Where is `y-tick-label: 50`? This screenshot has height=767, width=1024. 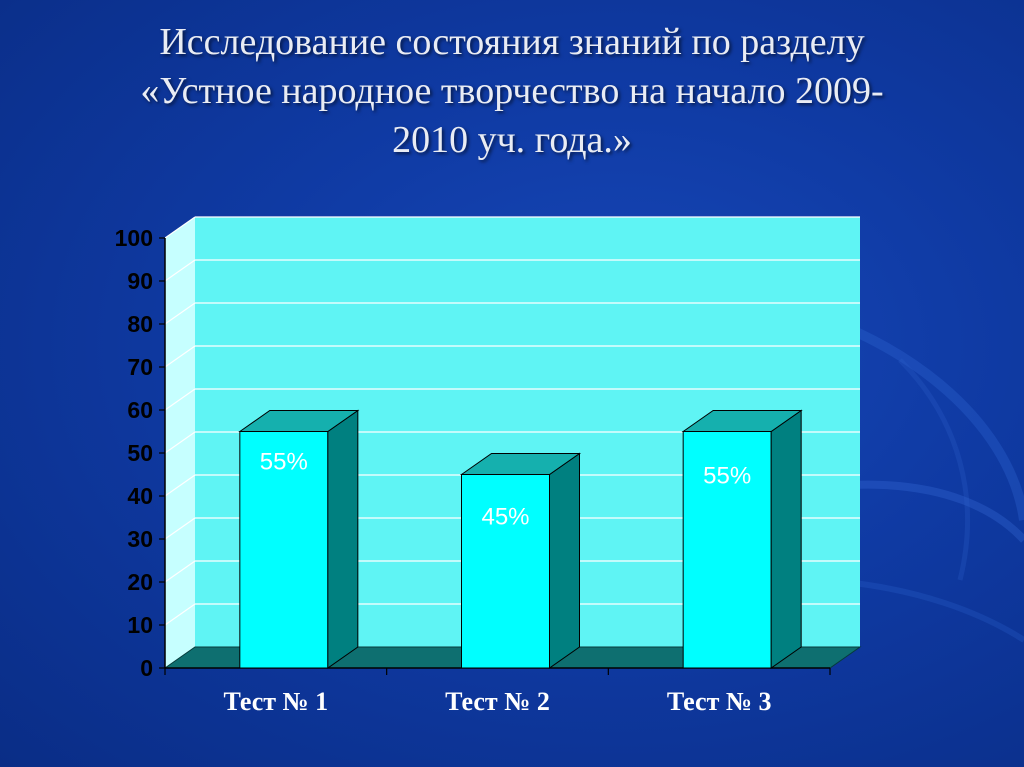 y-tick-label: 50 is located at coordinates (140, 453).